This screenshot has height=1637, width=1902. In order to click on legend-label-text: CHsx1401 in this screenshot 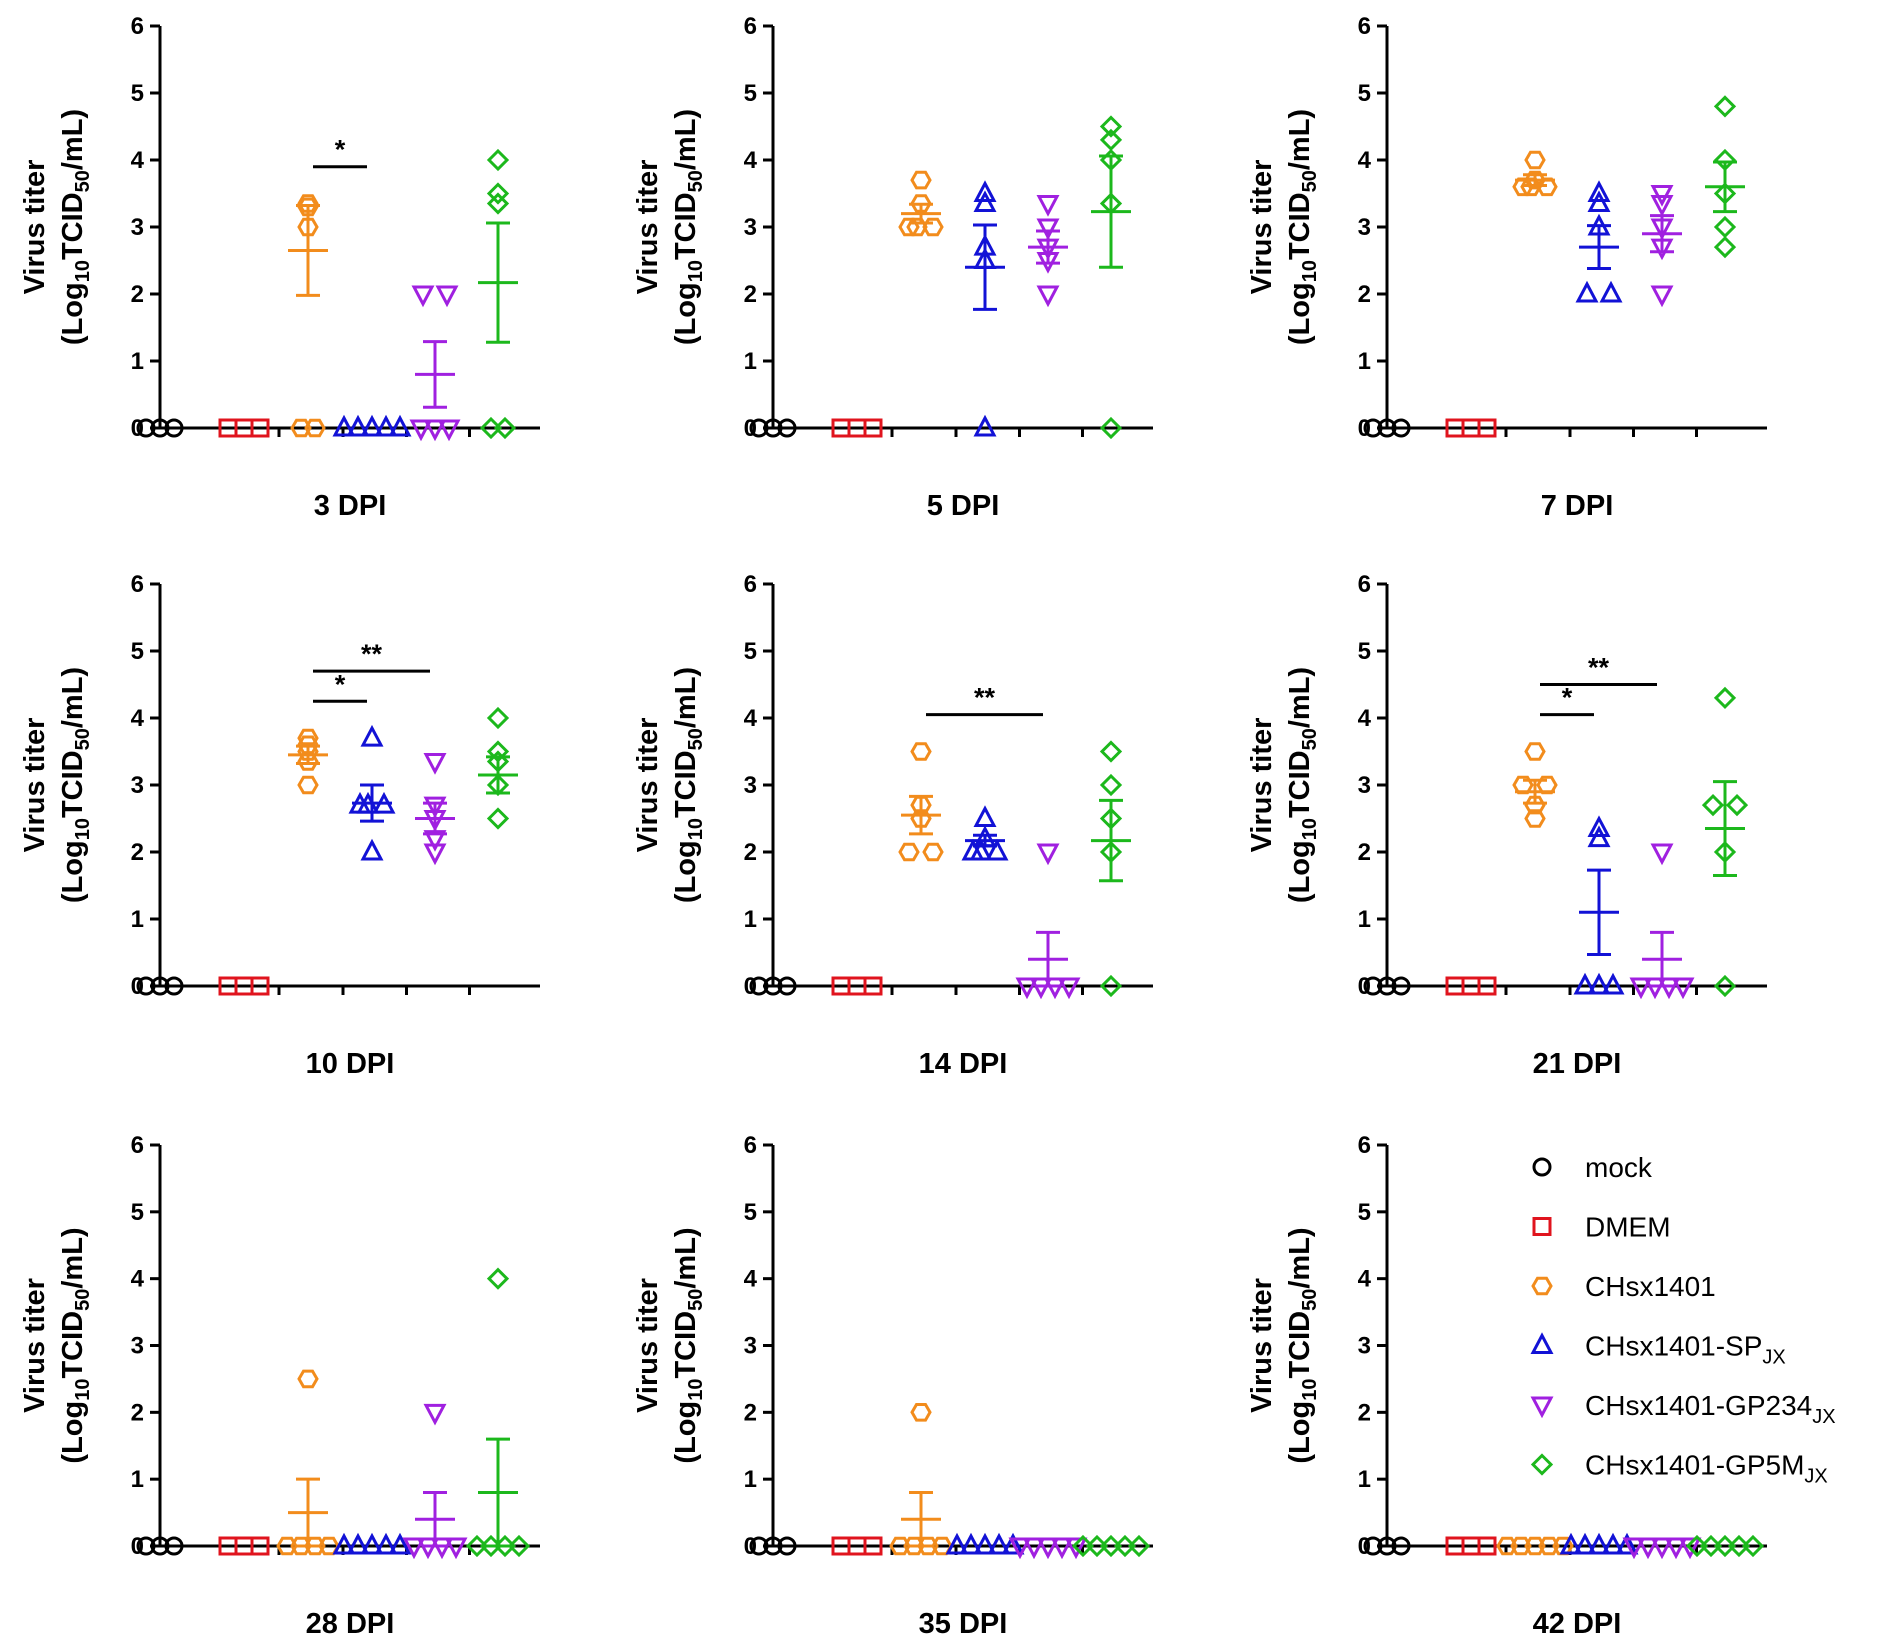, I will do `click(1650, 1286)`.